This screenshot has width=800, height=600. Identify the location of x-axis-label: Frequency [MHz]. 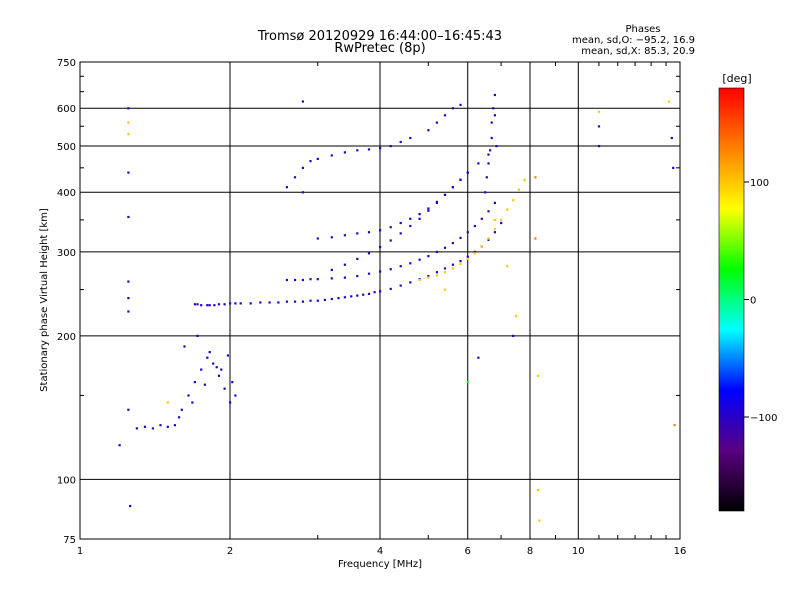
(380, 564).